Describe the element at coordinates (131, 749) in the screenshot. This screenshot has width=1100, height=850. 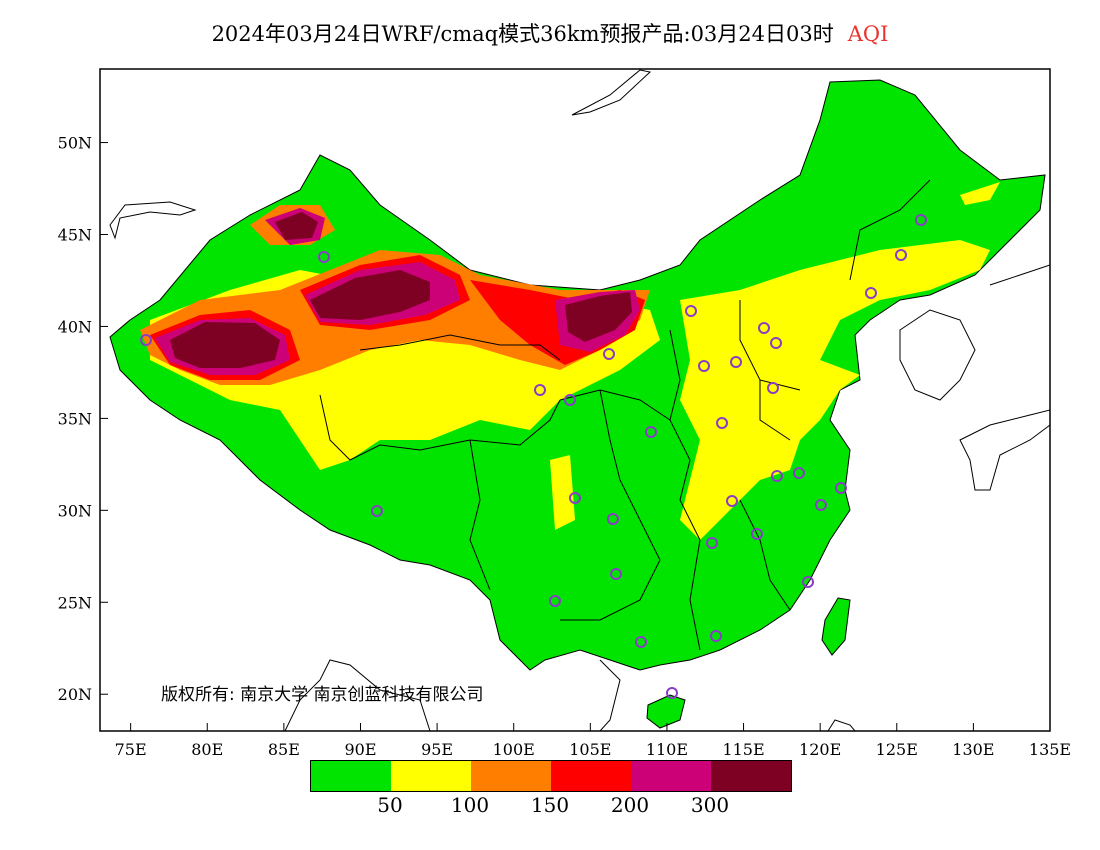
I see `lon-tick-label: 75E` at that location.